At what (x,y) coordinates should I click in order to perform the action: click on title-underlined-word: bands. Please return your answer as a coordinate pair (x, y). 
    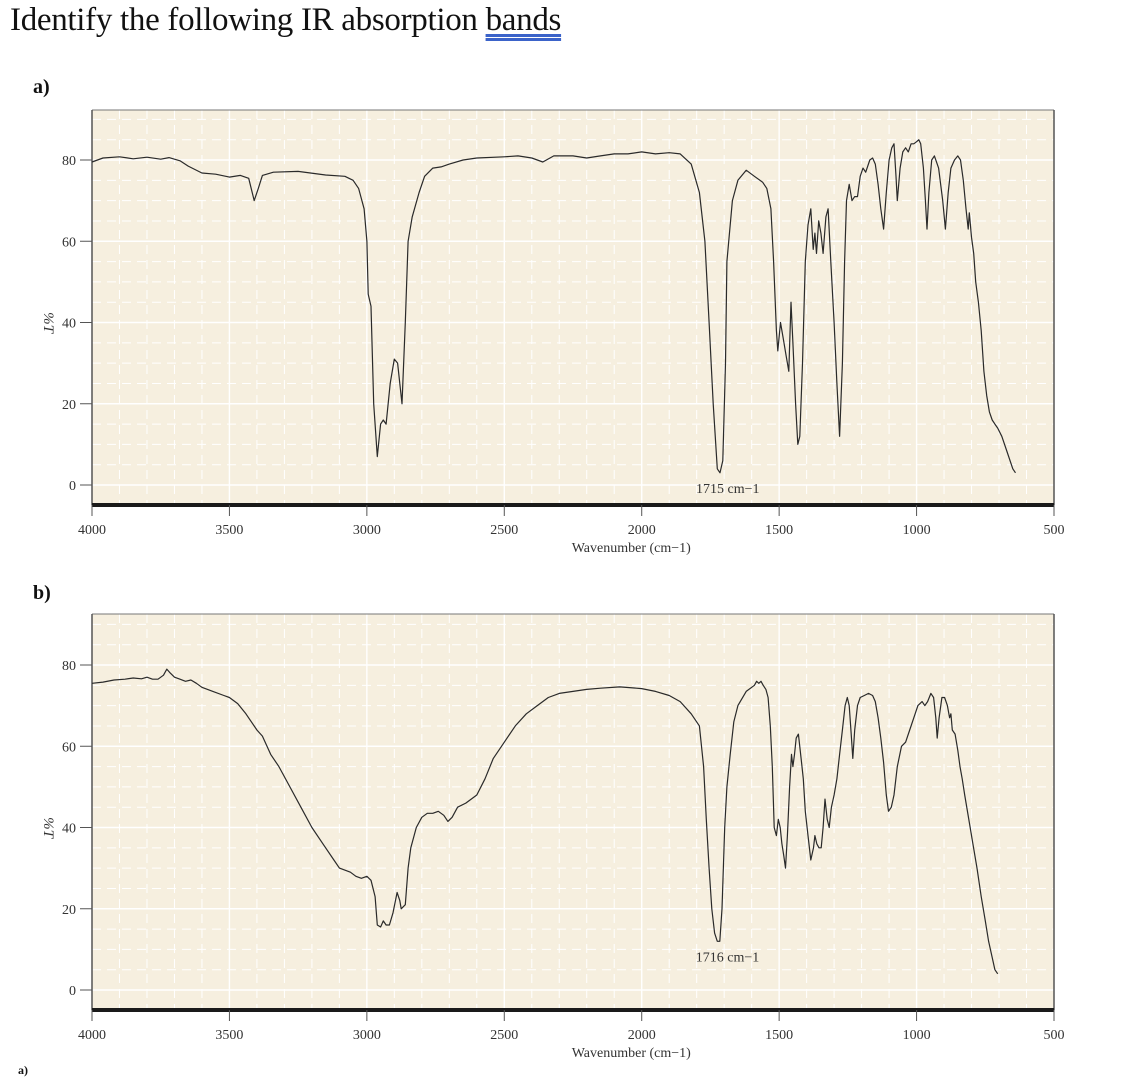
    Looking at the image, I should click on (523, 20).